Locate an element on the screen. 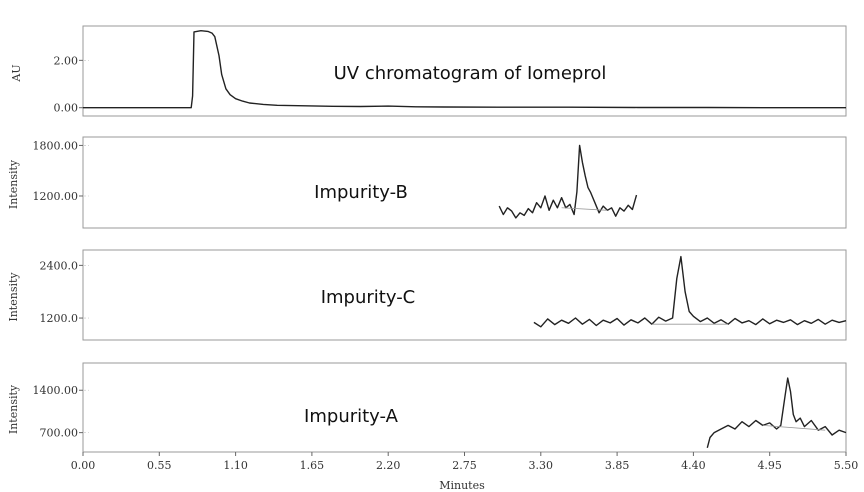 Image resolution: width=864 pixels, height=492 pixels. x-axis-label: Minutes is located at coordinates (462, 485).